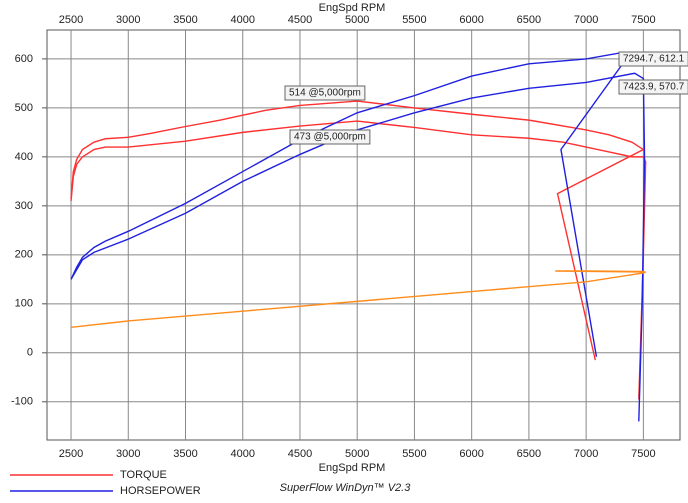 The image size is (688, 503). Describe the element at coordinates (357, 454) in the screenshot. I see `x-tick-label: 5000` at that location.